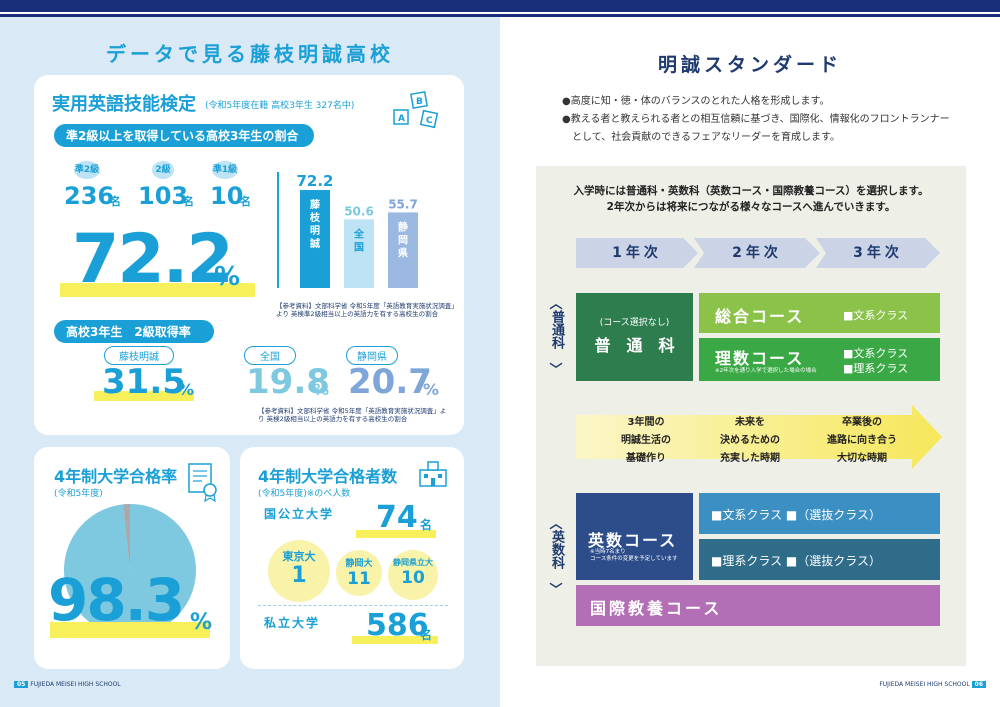 The height and width of the screenshot is (707, 1000). I want to click on bubble-shizudai: 静岡大 11, so click(359, 573).